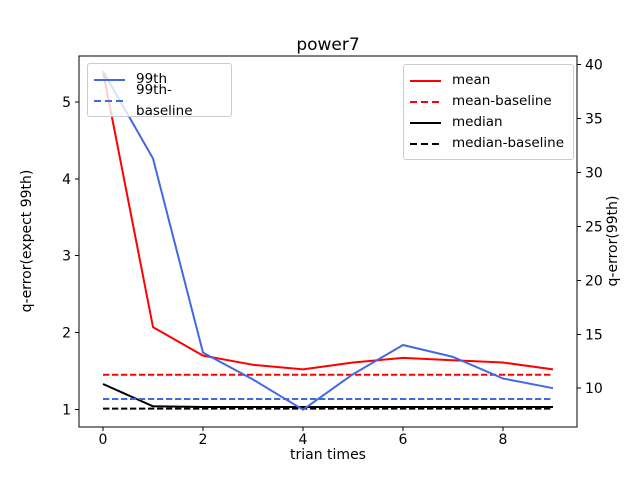  I want to click on legend-item-median: median, so click(487, 122).